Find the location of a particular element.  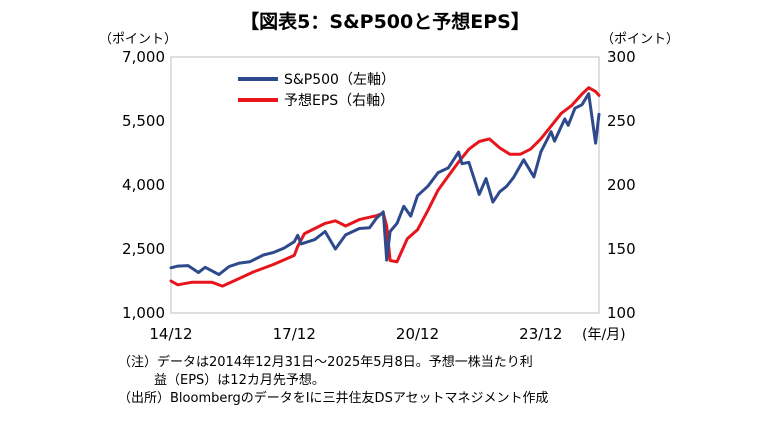

right-tick-label: 300 is located at coordinates (621, 57).